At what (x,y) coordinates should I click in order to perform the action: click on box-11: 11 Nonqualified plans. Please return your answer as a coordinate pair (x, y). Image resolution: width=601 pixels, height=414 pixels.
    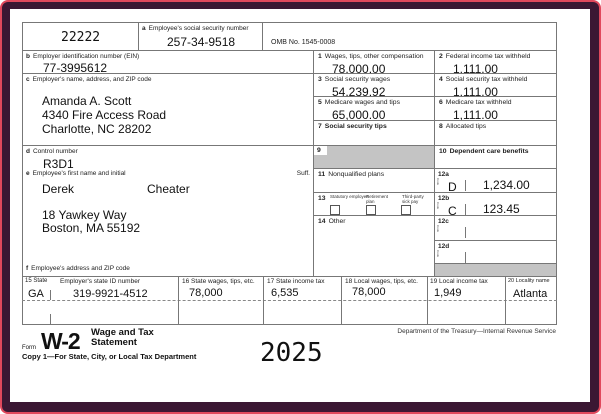
    Looking at the image, I should click on (374, 180).